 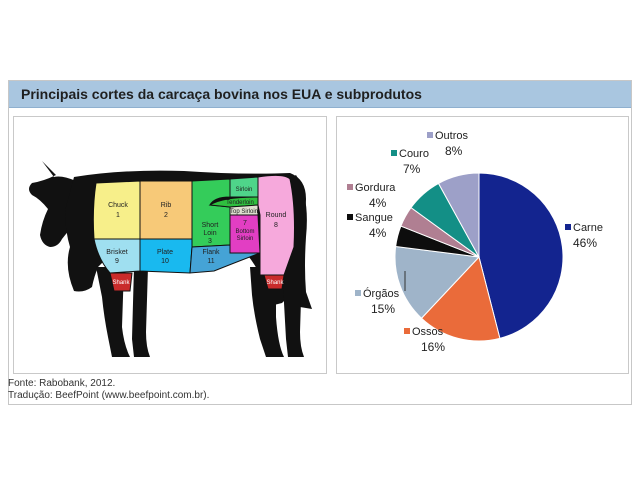 I want to click on cut-brisket, so click(x=117, y=256).